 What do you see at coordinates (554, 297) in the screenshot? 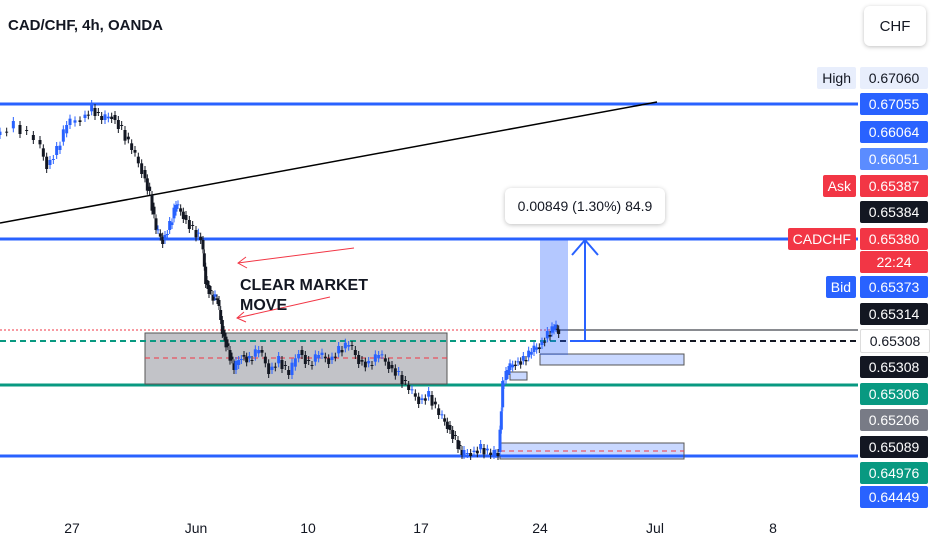
I see `projection-box` at bounding box center [554, 297].